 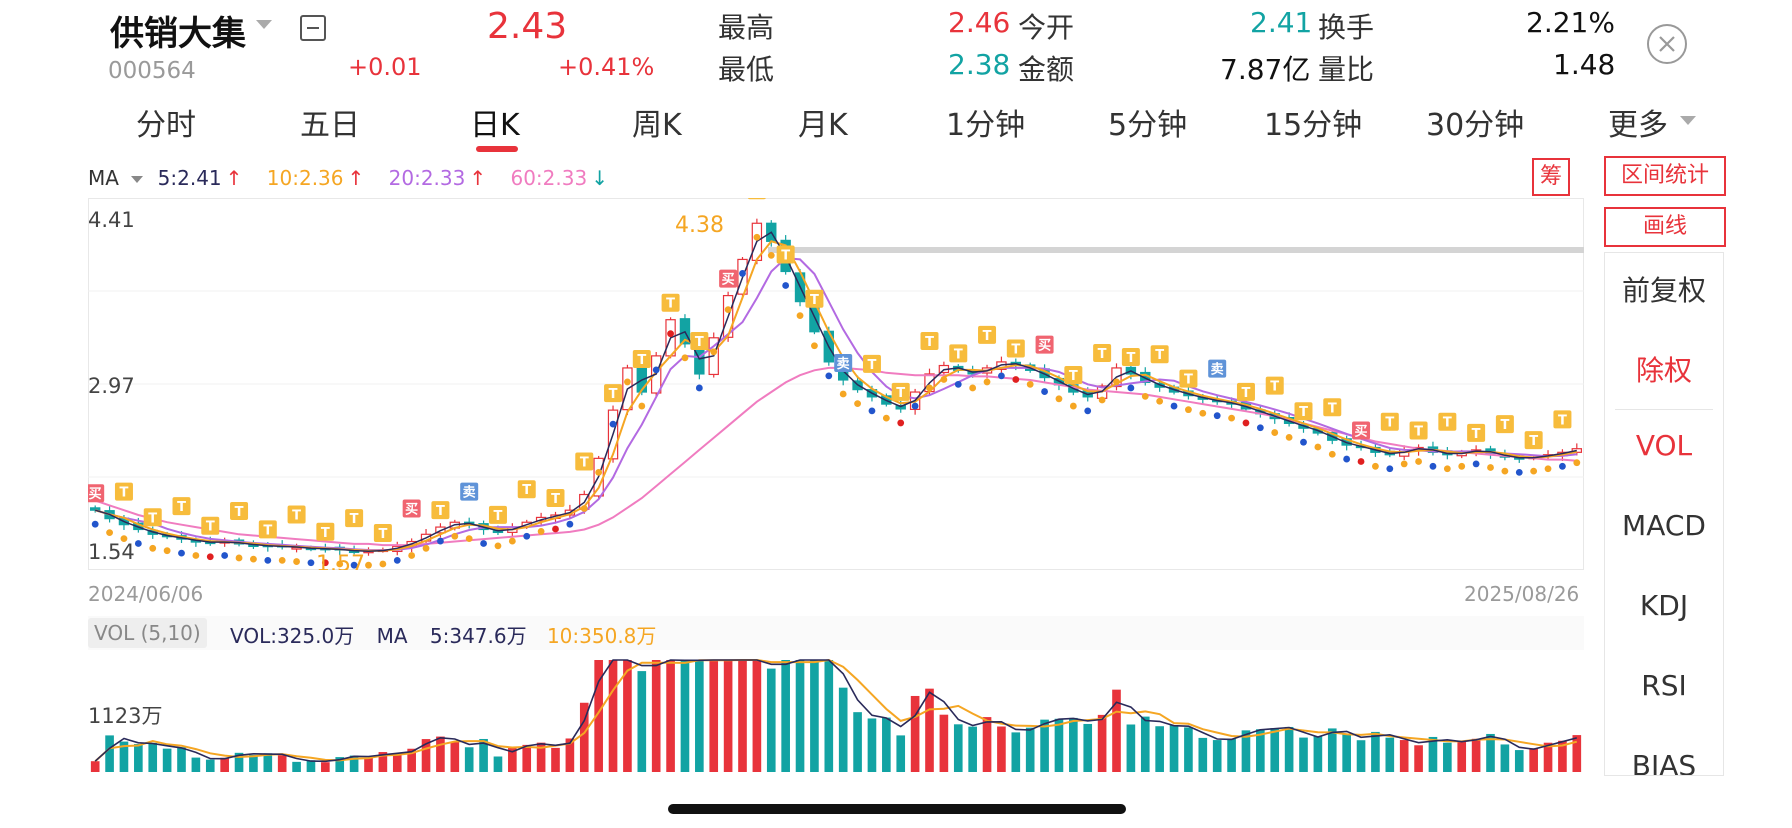 I want to click on volume-chart, so click(x=836, y=711).